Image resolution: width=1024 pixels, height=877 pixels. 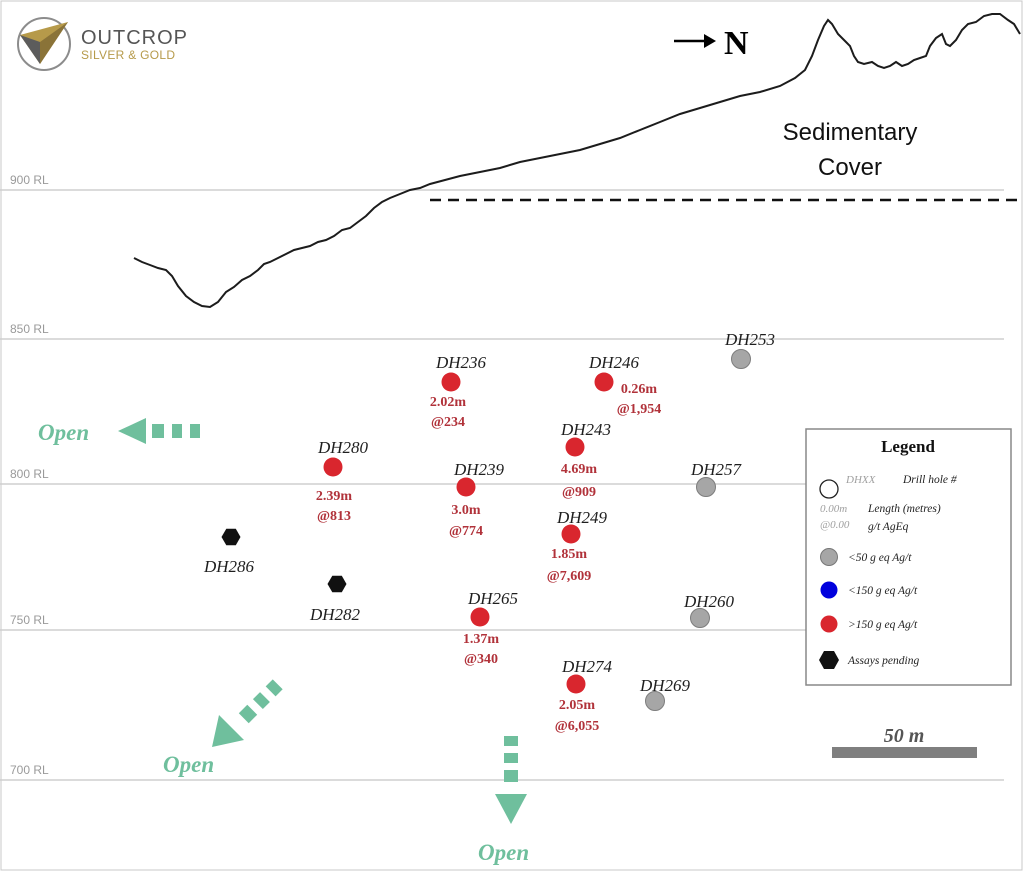 What do you see at coordinates (569, 576) in the screenshot?
I see `intercept-grade: @7,609` at bounding box center [569, 576].